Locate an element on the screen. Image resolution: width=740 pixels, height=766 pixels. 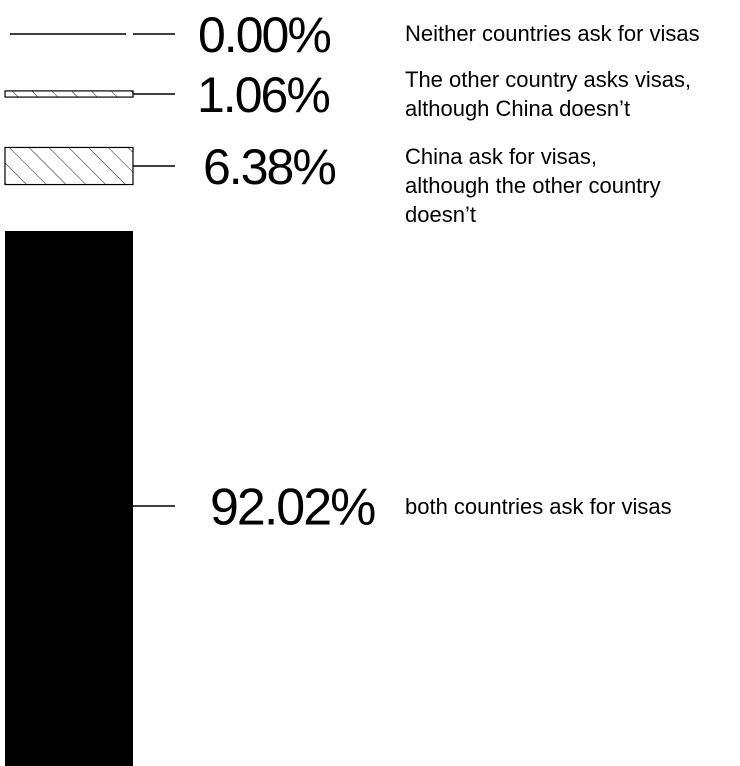
value-label: 6.38% is located at coordinates (269, 167).